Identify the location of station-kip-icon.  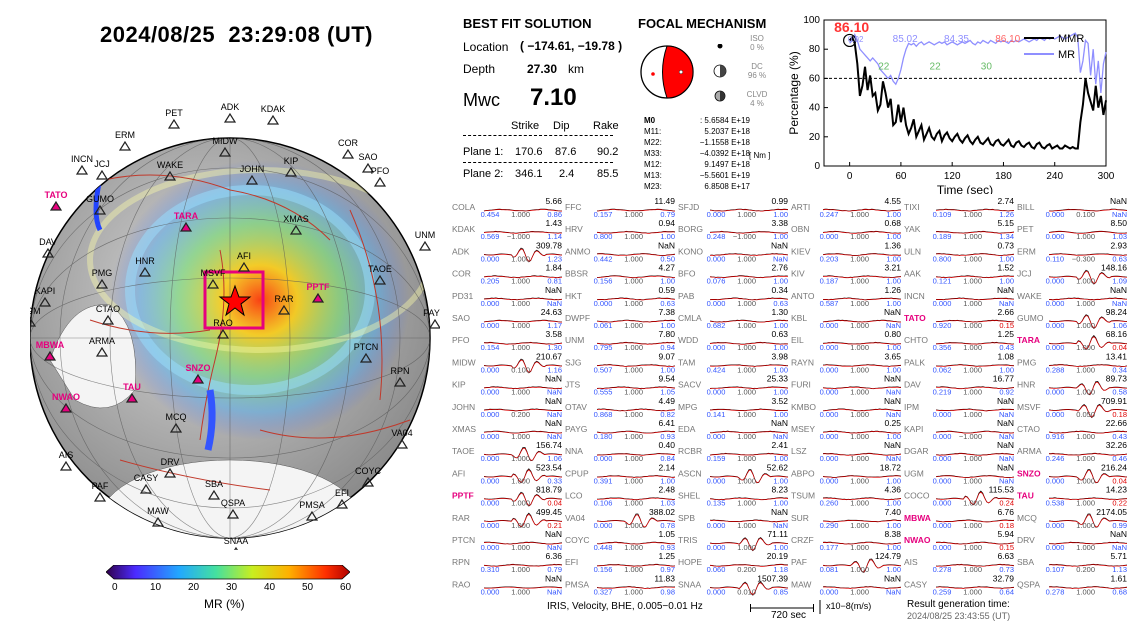
(291, 171).